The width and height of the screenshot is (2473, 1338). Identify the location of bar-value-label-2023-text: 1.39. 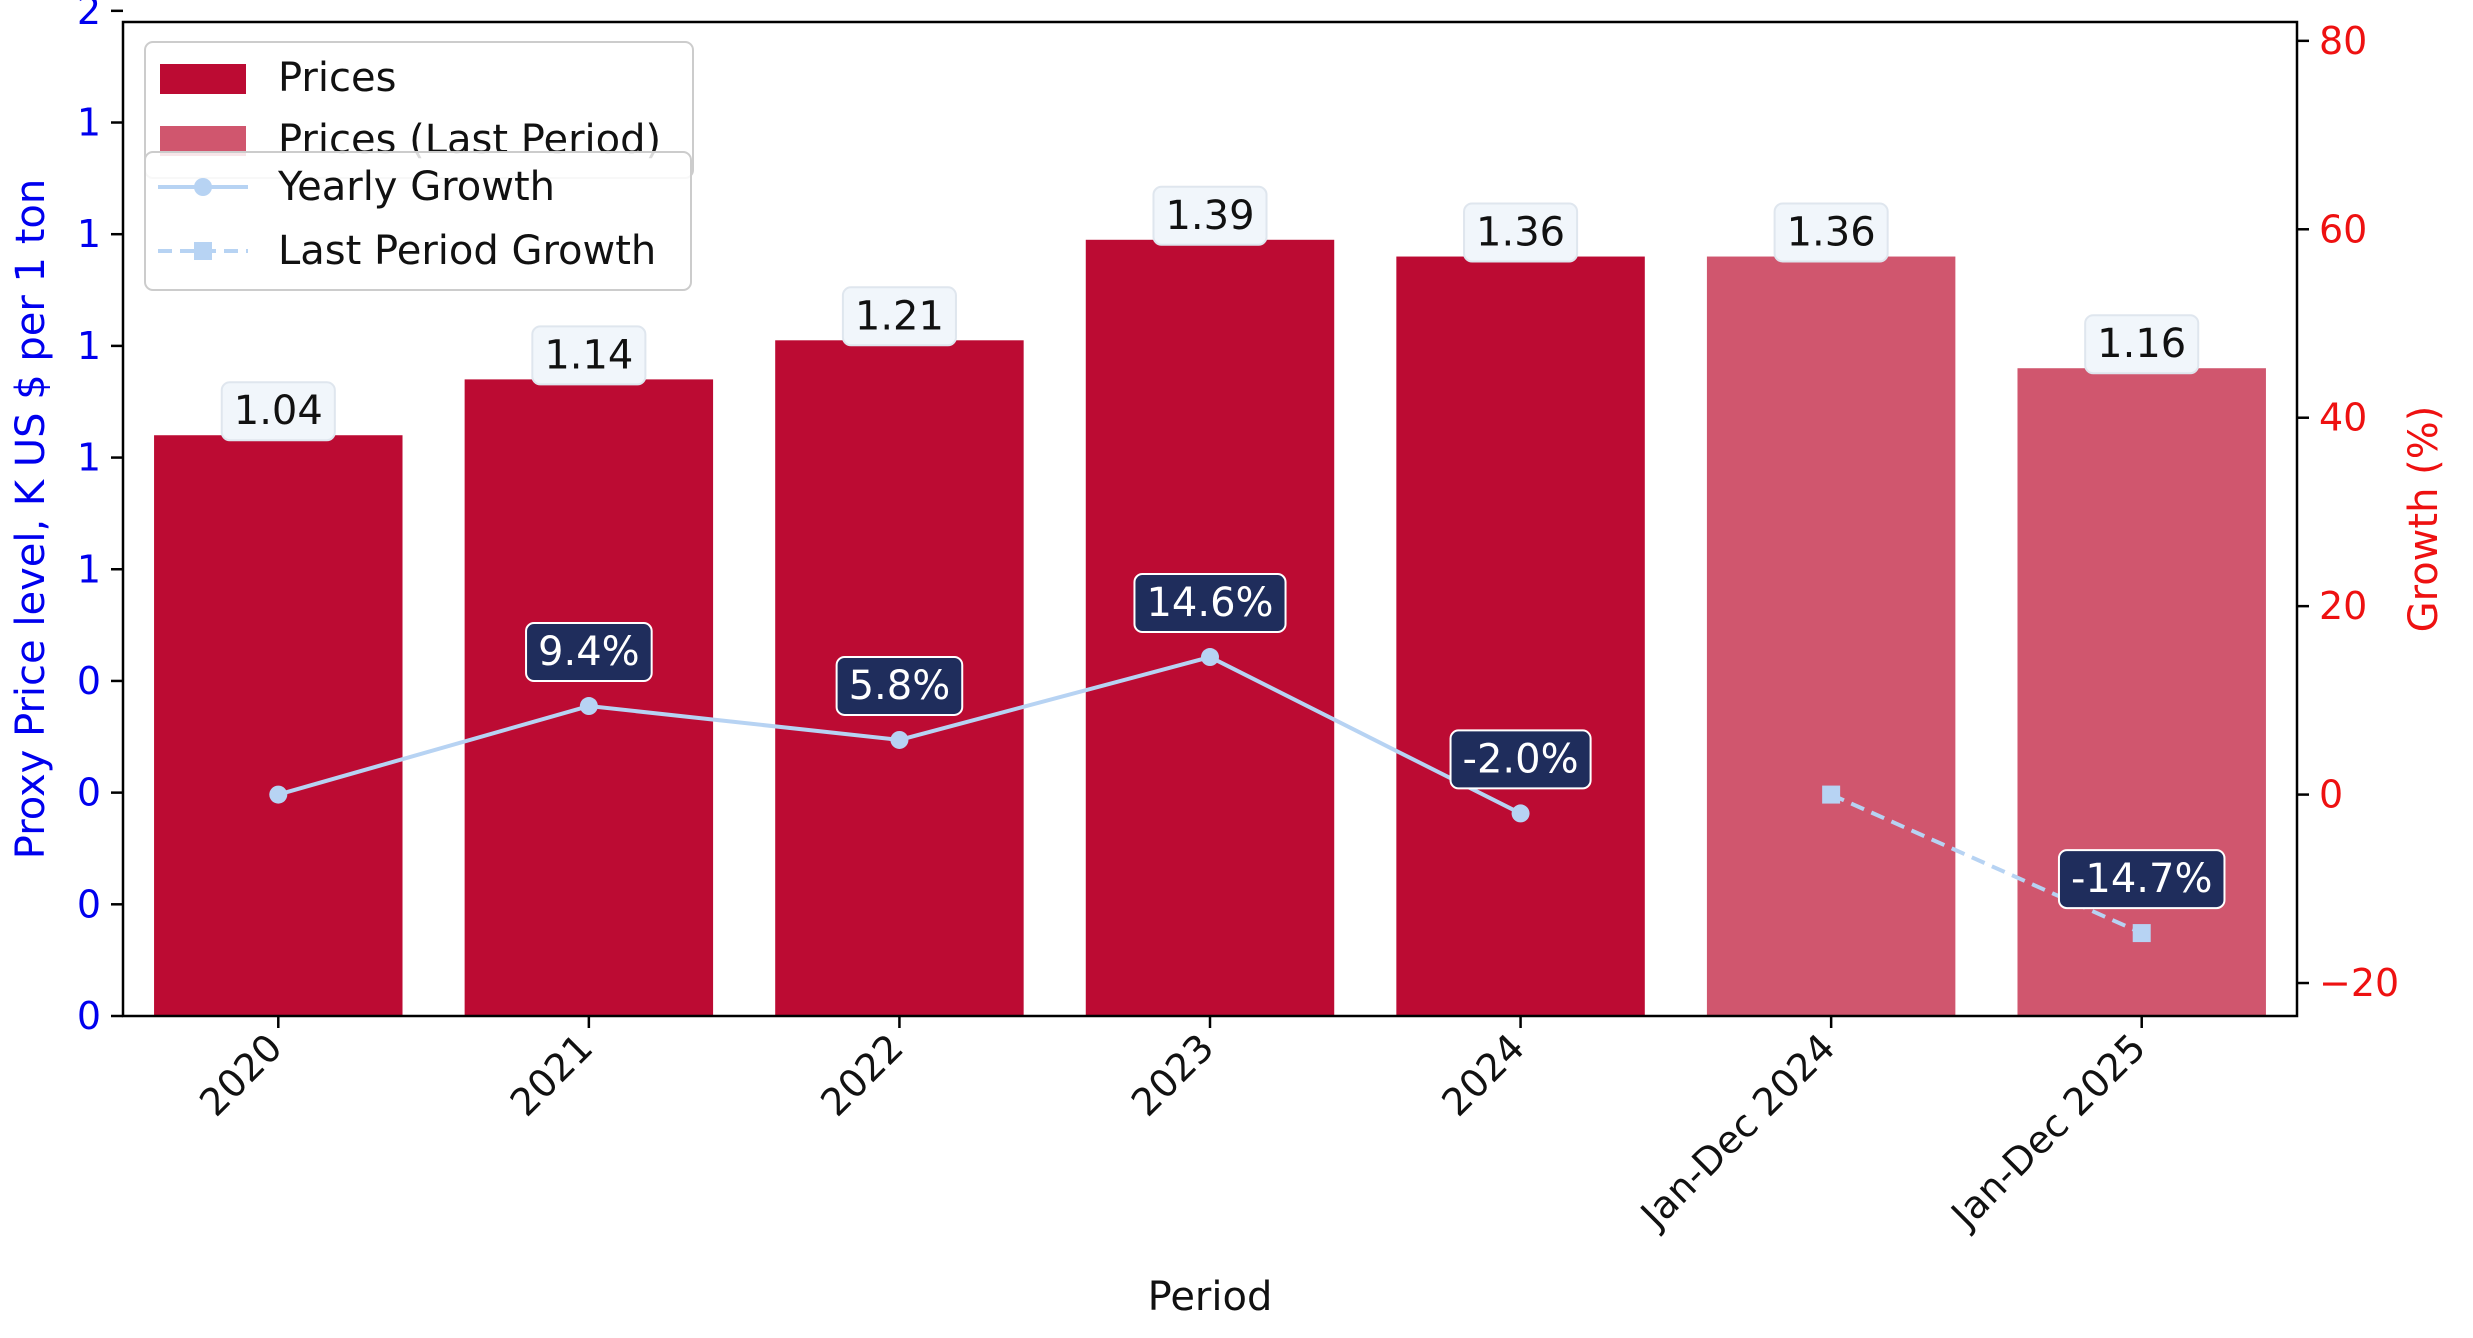
(1209, 216).